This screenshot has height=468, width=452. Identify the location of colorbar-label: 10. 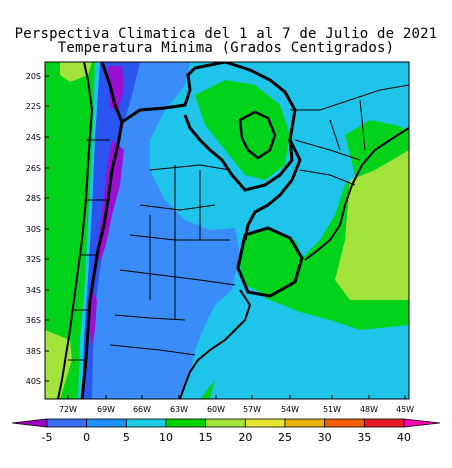
(166, 437).